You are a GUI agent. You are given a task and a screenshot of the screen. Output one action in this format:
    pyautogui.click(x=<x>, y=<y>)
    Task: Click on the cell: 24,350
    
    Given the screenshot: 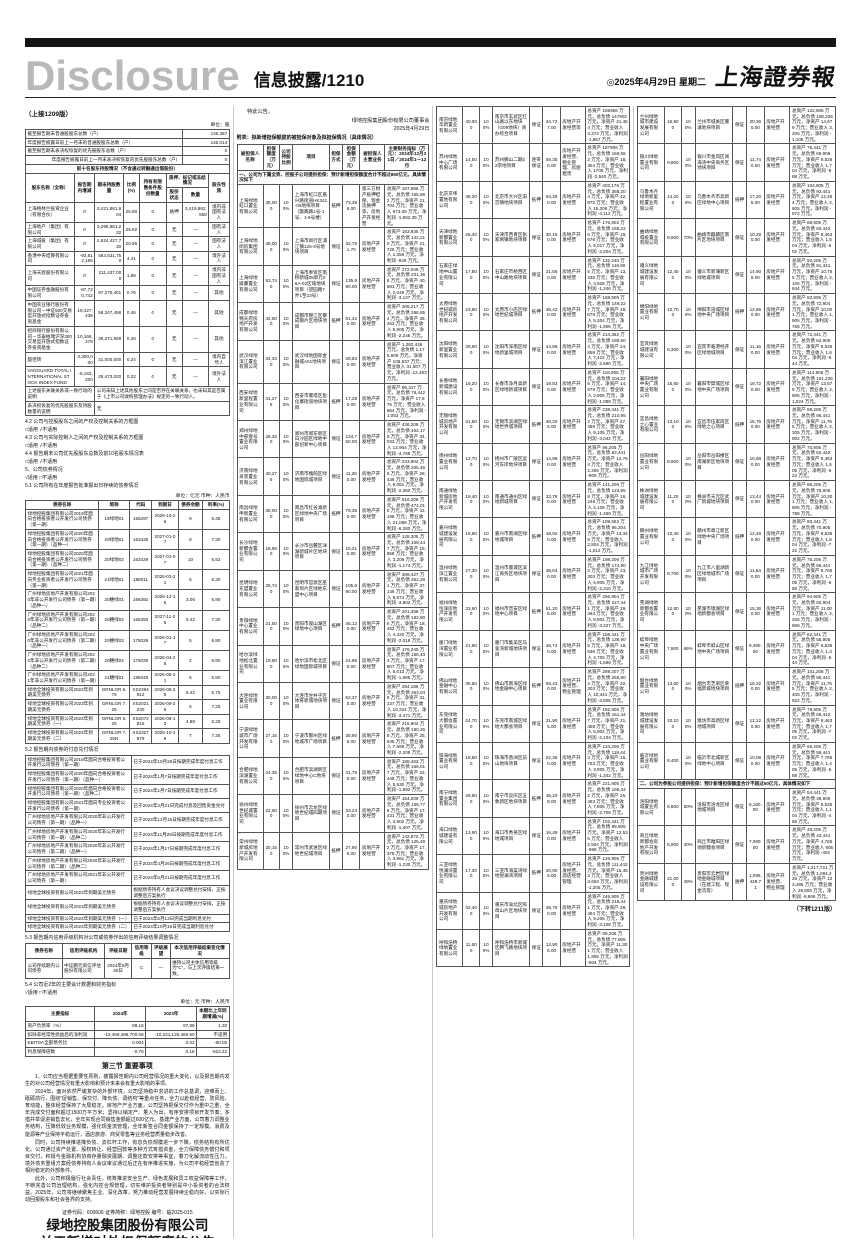 What is the action you would take?
    pyautogui.click(x=271, y=776)
    